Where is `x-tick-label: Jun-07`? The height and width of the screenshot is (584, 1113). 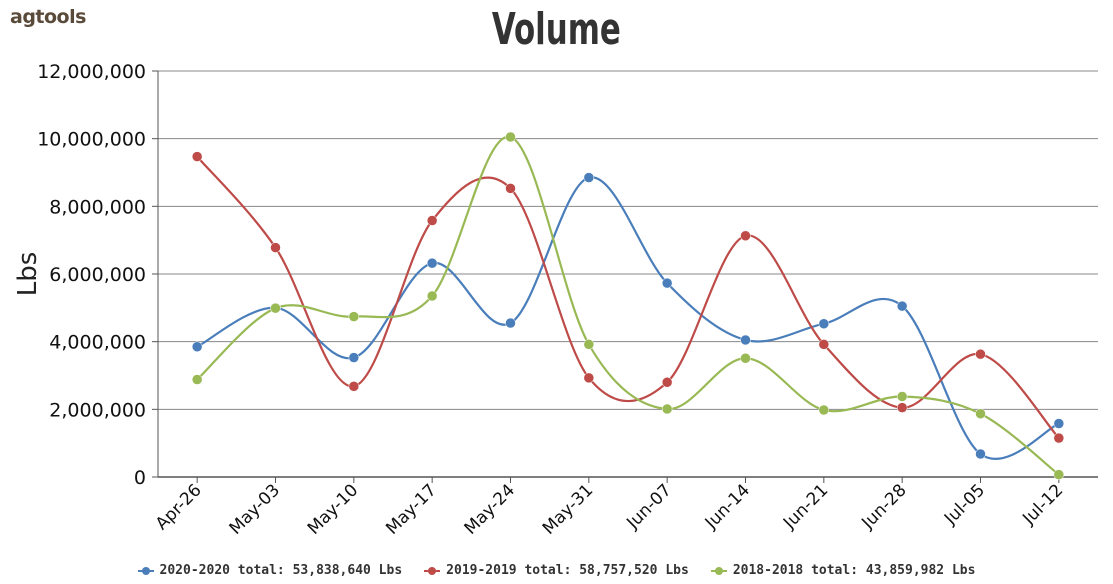
x-tick-label: Jun-07 is located at coordinates (648, 506).